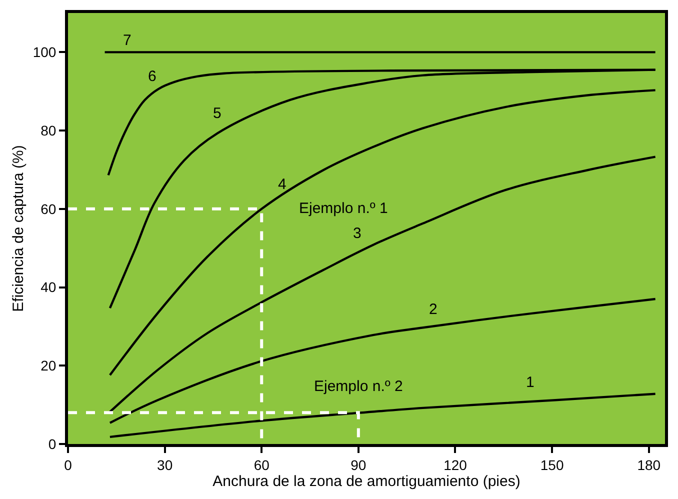 The width and height of the screenshot is (678, 499). Describe the element at coordinates (262, 464) in the screenshot. I see `x-tick-label: 60` at that location.